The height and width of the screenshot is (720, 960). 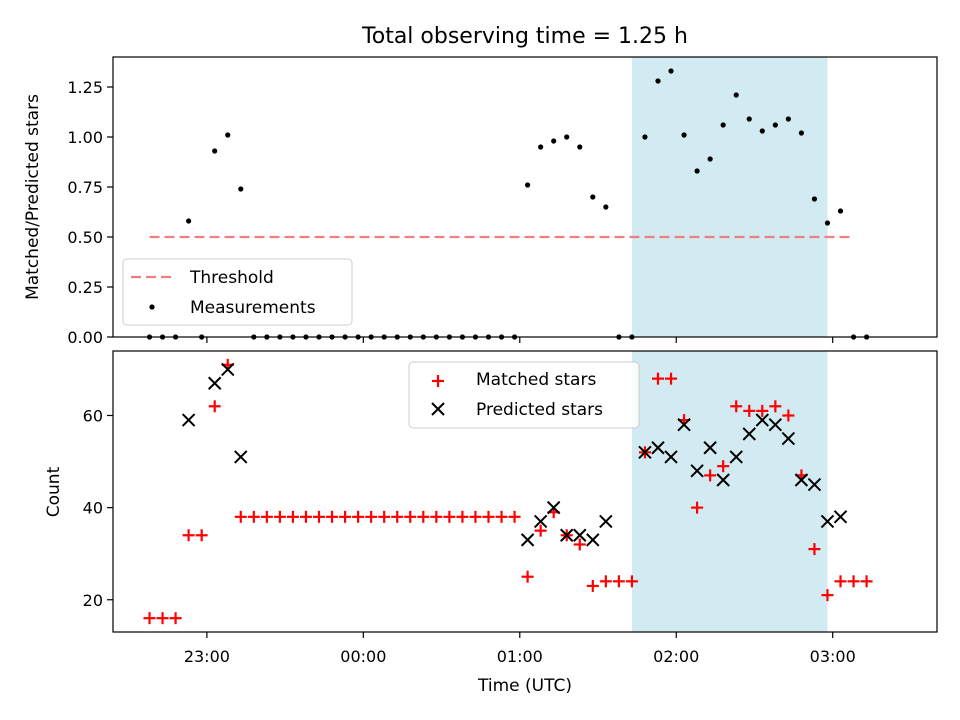 I want to click on legend-measurements-swatch, so click(x=152, y=307).